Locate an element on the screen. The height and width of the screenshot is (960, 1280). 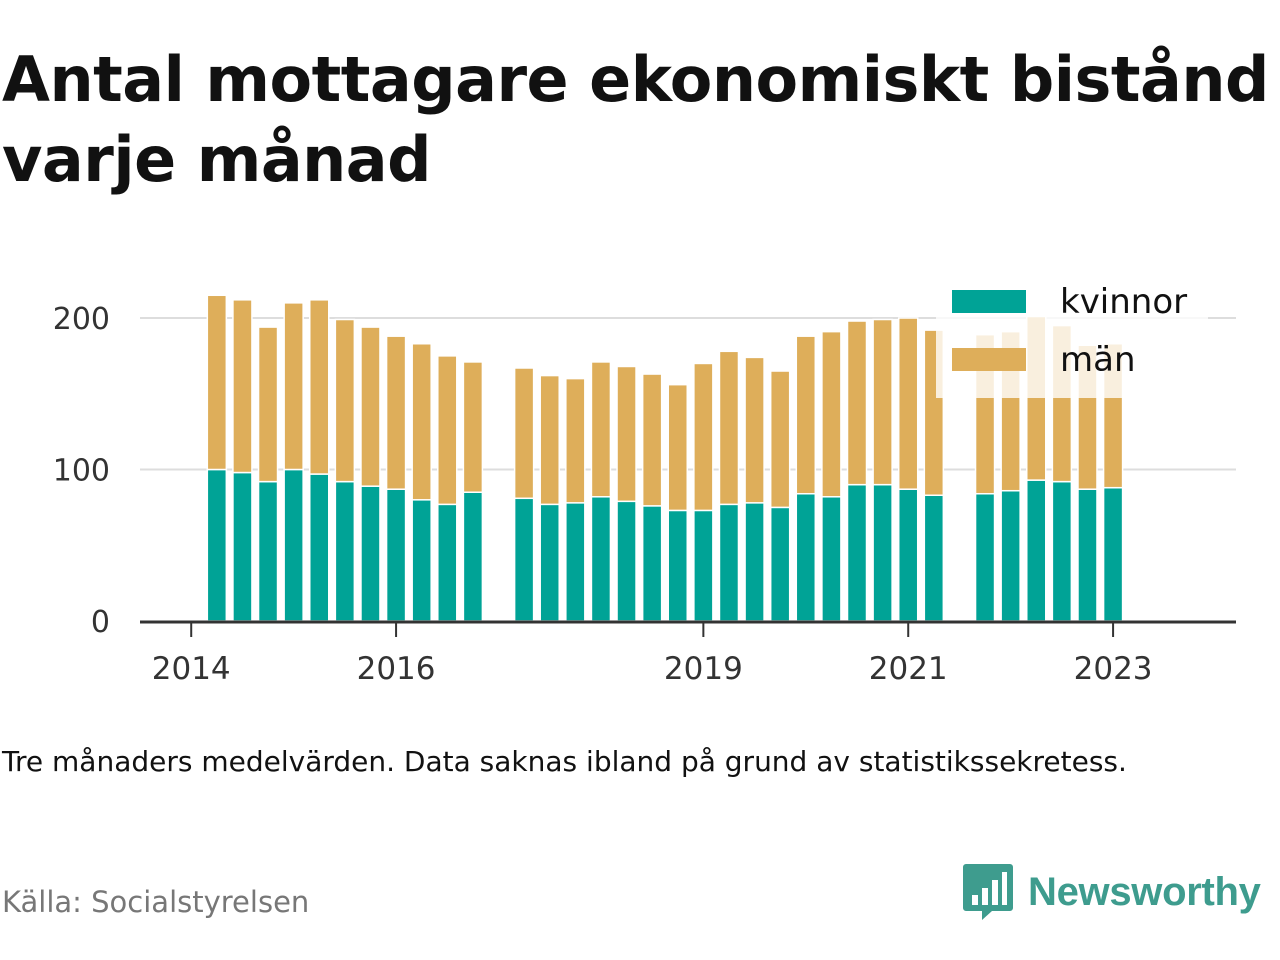
x-tick-label: 2019 is located at coordinates (703, 669).